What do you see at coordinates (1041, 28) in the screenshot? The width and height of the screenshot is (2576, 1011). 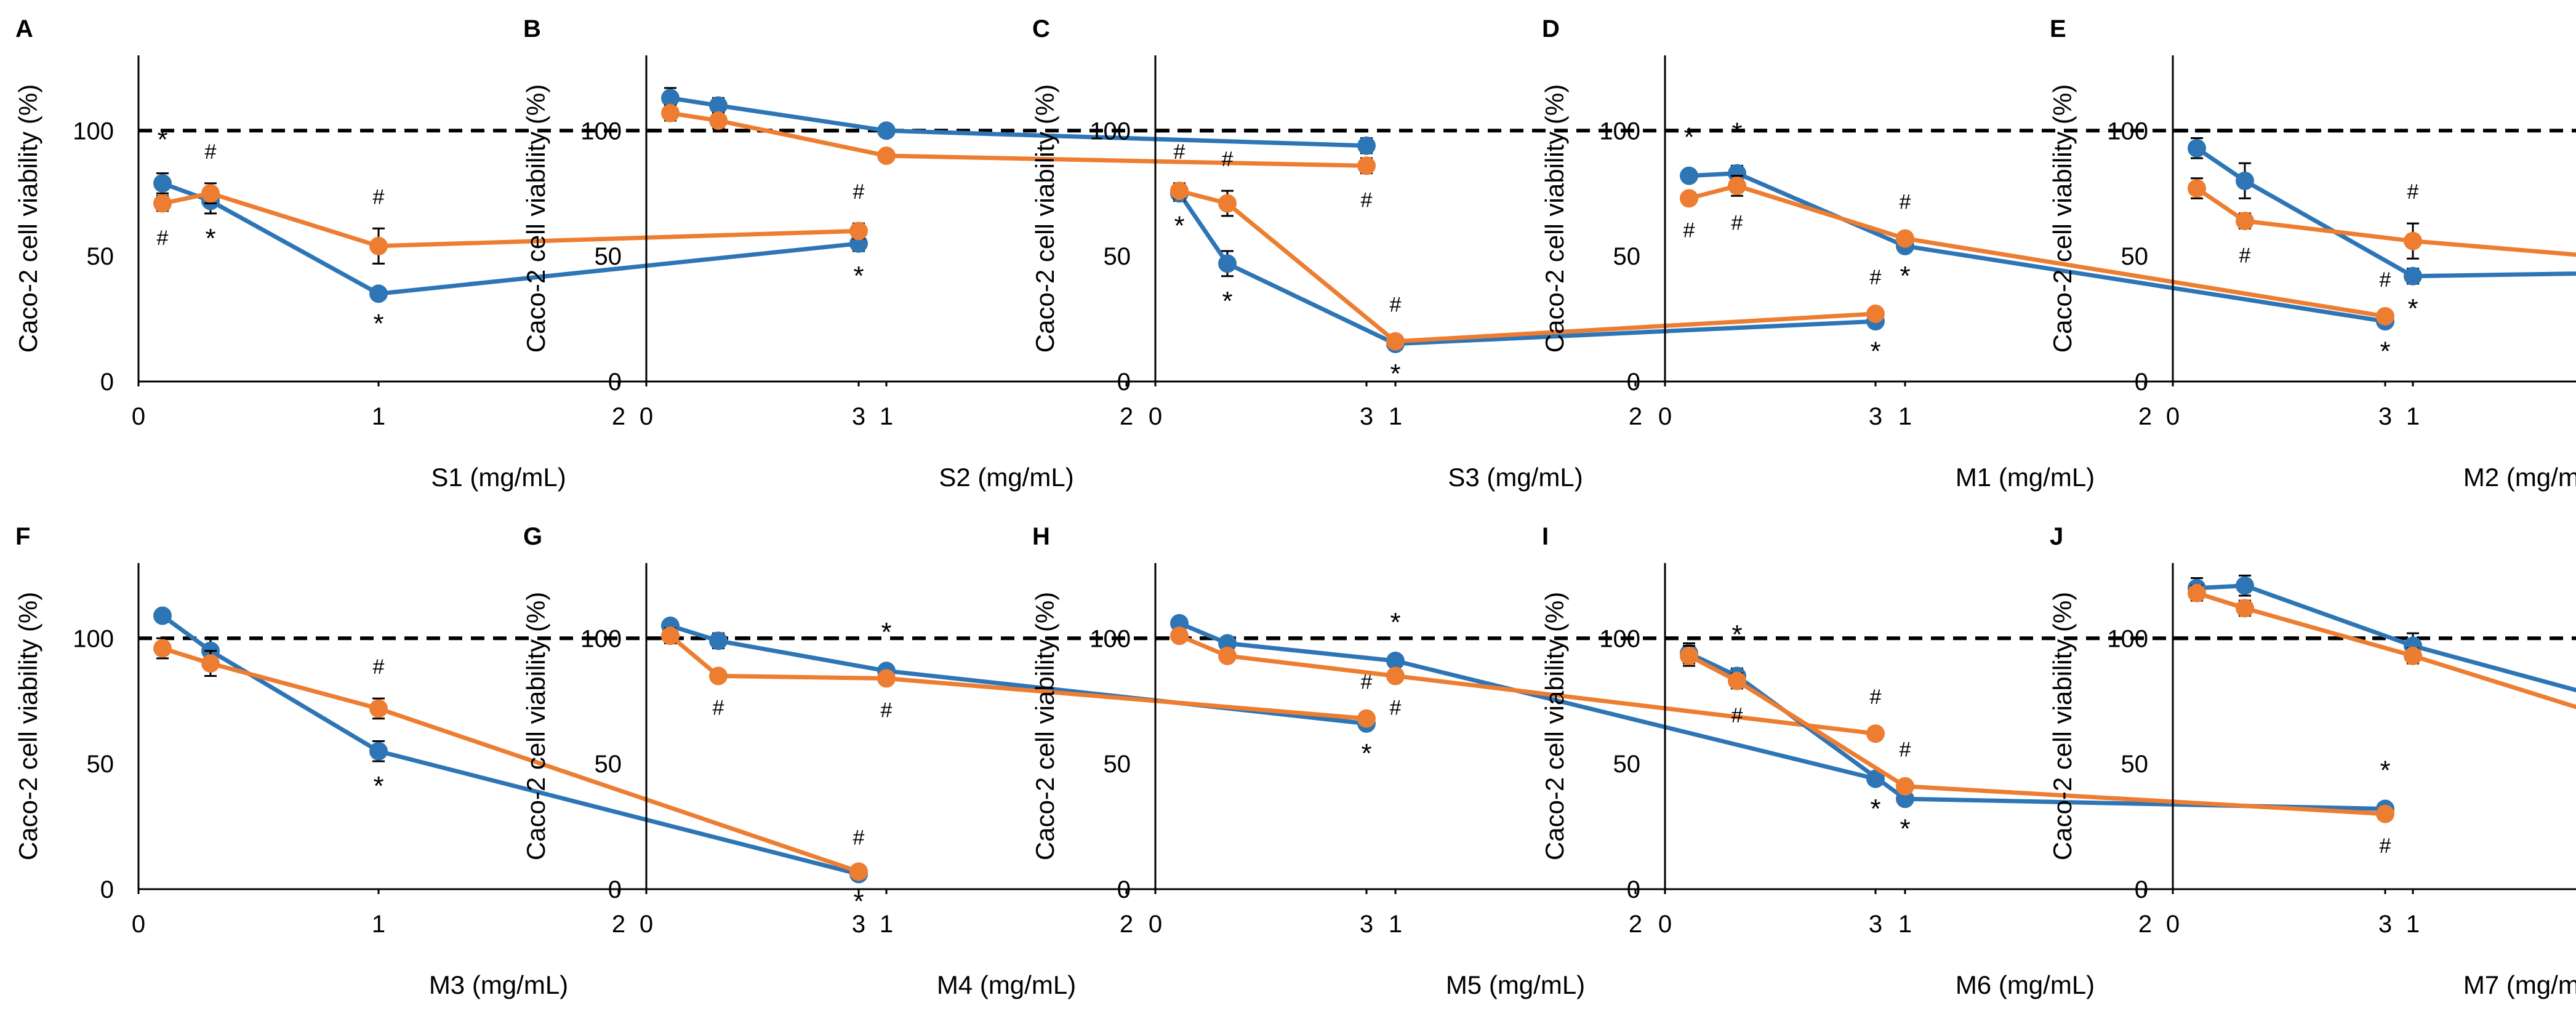 I see `panel-letter: C` at bounding box center [1041, 28].